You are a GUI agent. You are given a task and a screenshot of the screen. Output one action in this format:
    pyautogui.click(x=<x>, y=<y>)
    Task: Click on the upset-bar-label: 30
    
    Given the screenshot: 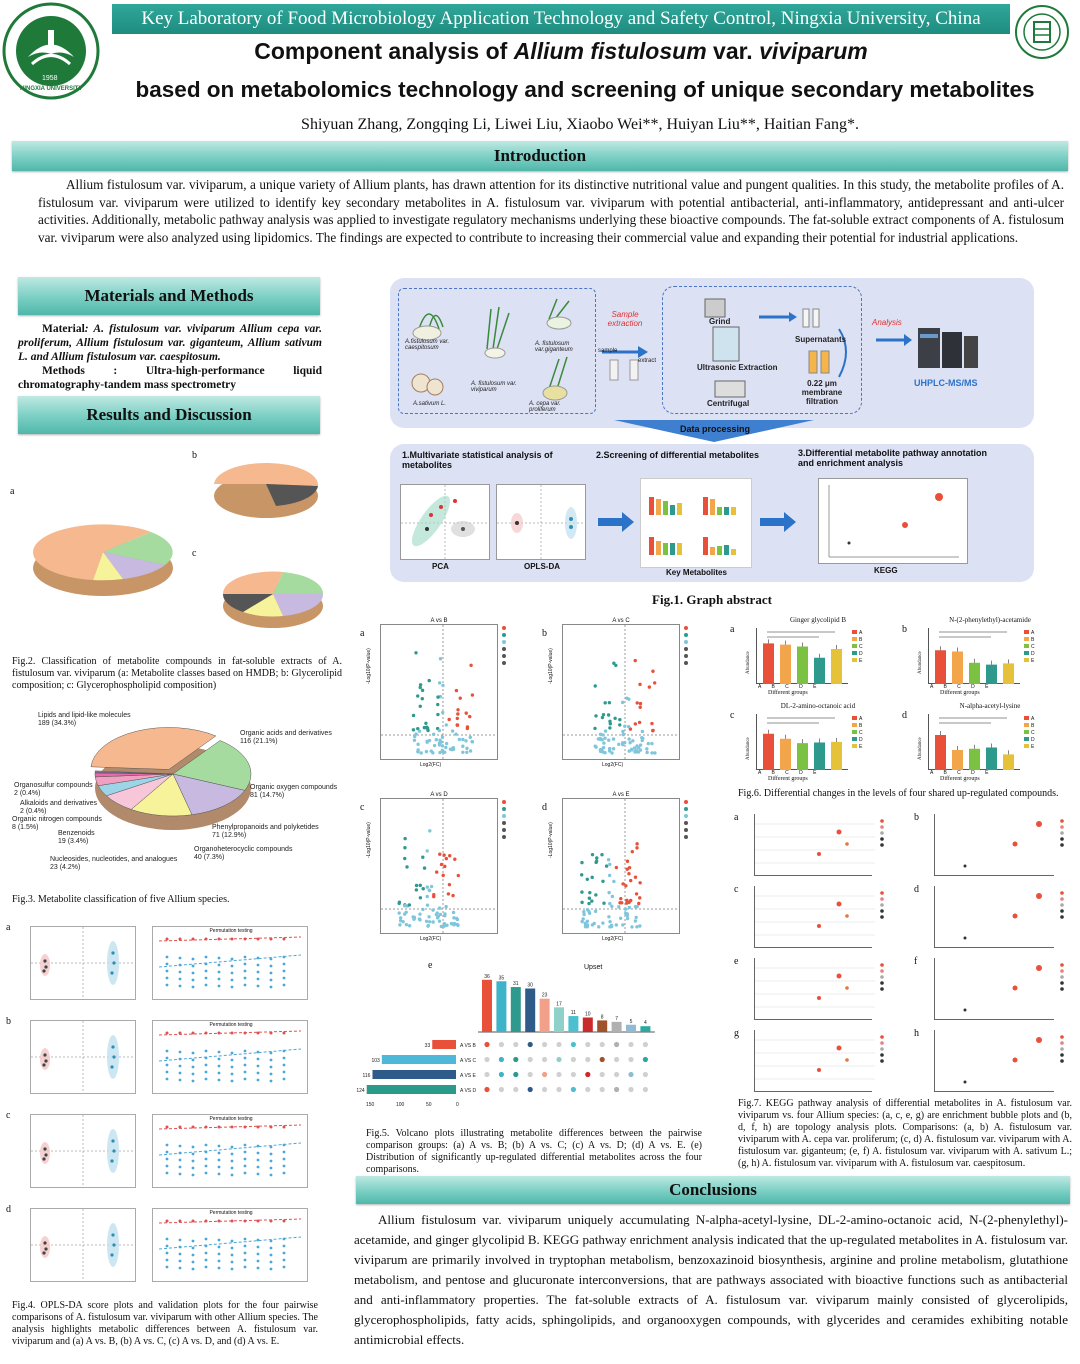 What is the action you would take?
    pyautogui.click(x=530, y=986)
    